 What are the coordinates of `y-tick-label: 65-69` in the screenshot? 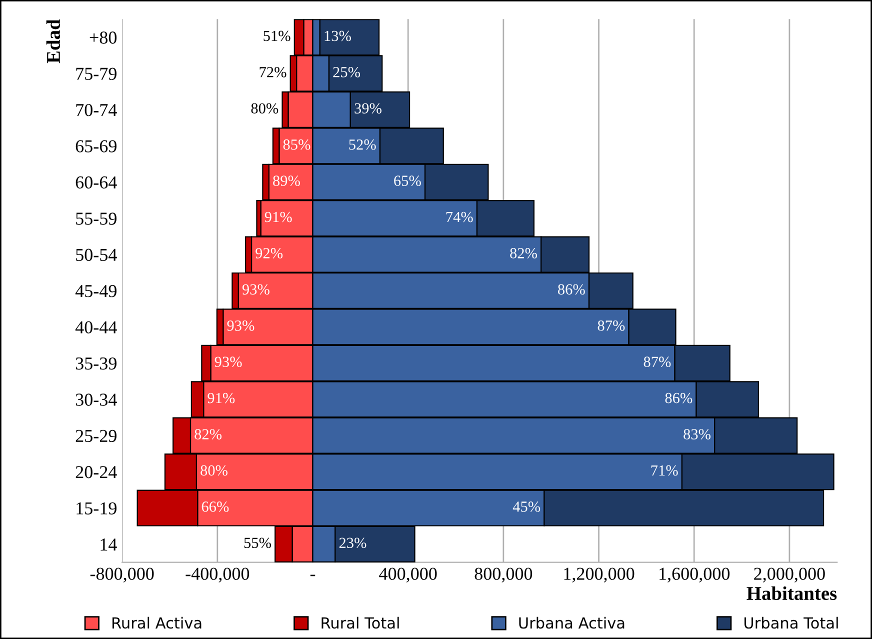 It's located at (96, 146).